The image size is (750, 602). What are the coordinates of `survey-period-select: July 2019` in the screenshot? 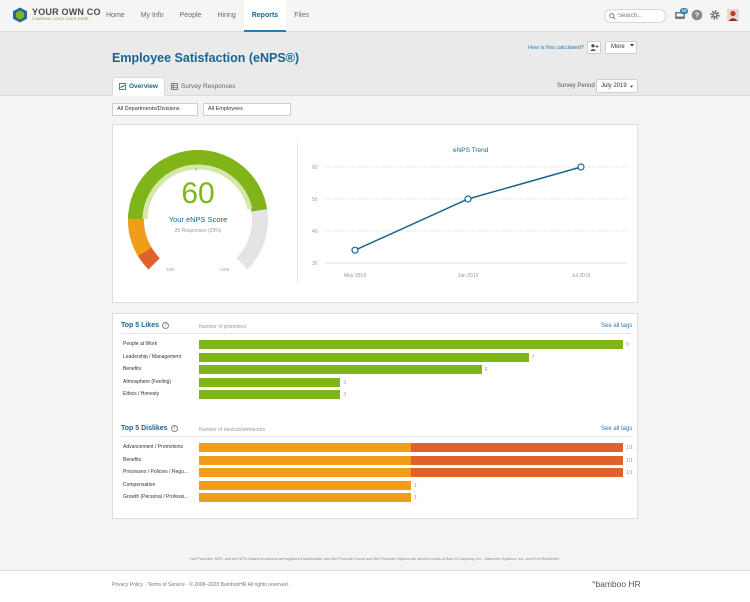 It's located at (617, 86).